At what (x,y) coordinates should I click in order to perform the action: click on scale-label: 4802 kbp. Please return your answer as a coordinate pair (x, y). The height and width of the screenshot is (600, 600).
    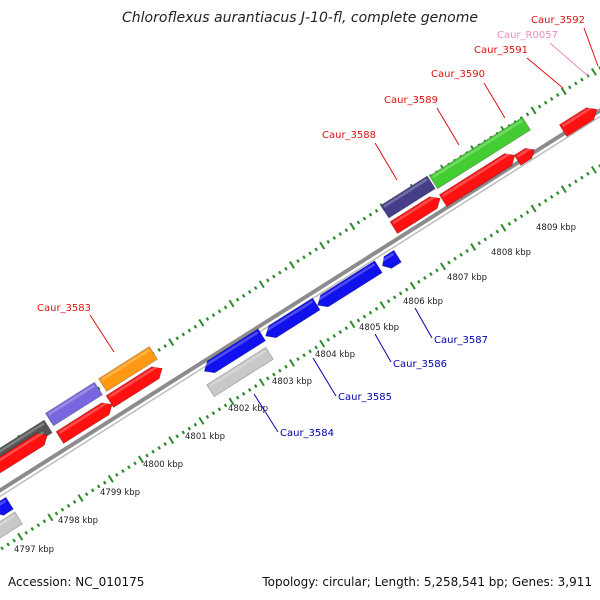
    Looking at the image, I should click on (248, 409).